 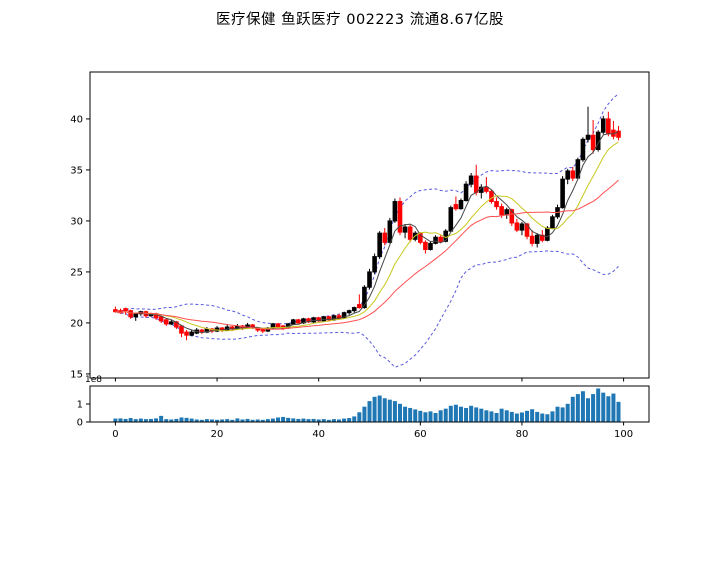 What do you see at coordinates (93, 380) in the screenshot?
I see `volume-exponent-label: 1e8` at bounding box center [93, 380].